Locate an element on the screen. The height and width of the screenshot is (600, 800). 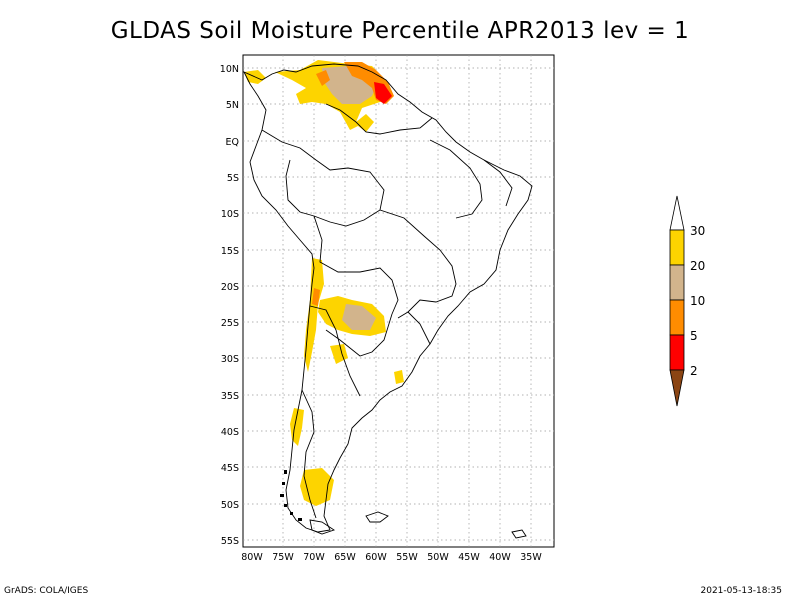
lat-label: 40S is located at coordinates (230, 432).